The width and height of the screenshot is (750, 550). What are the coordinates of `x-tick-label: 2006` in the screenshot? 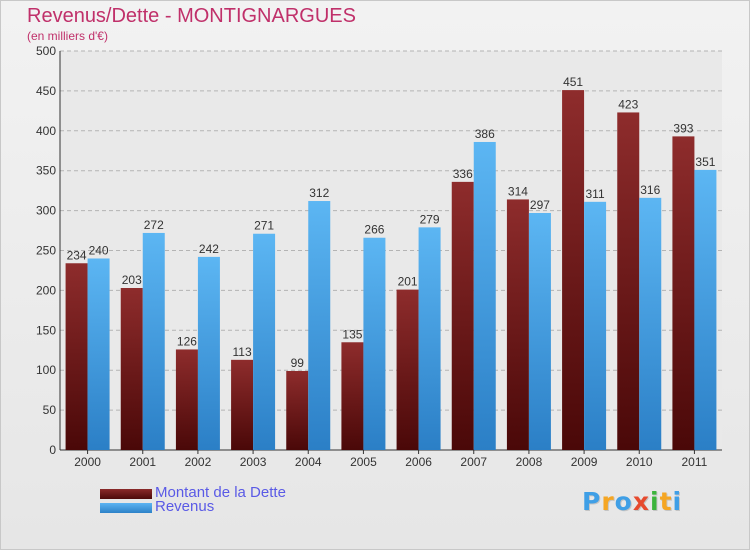 It's located at (418, 462).